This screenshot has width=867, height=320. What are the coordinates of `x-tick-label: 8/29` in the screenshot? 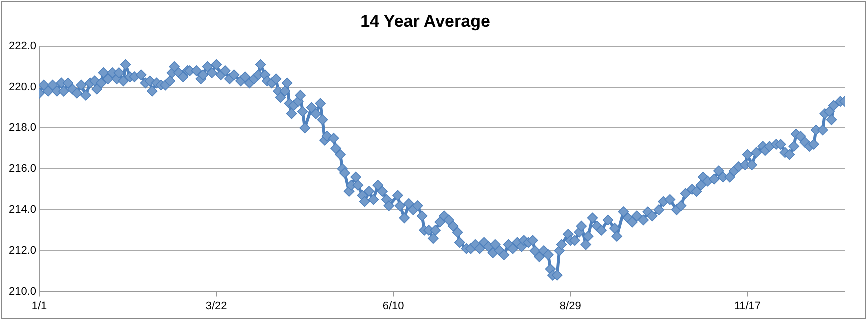 It's located at (571, 306).